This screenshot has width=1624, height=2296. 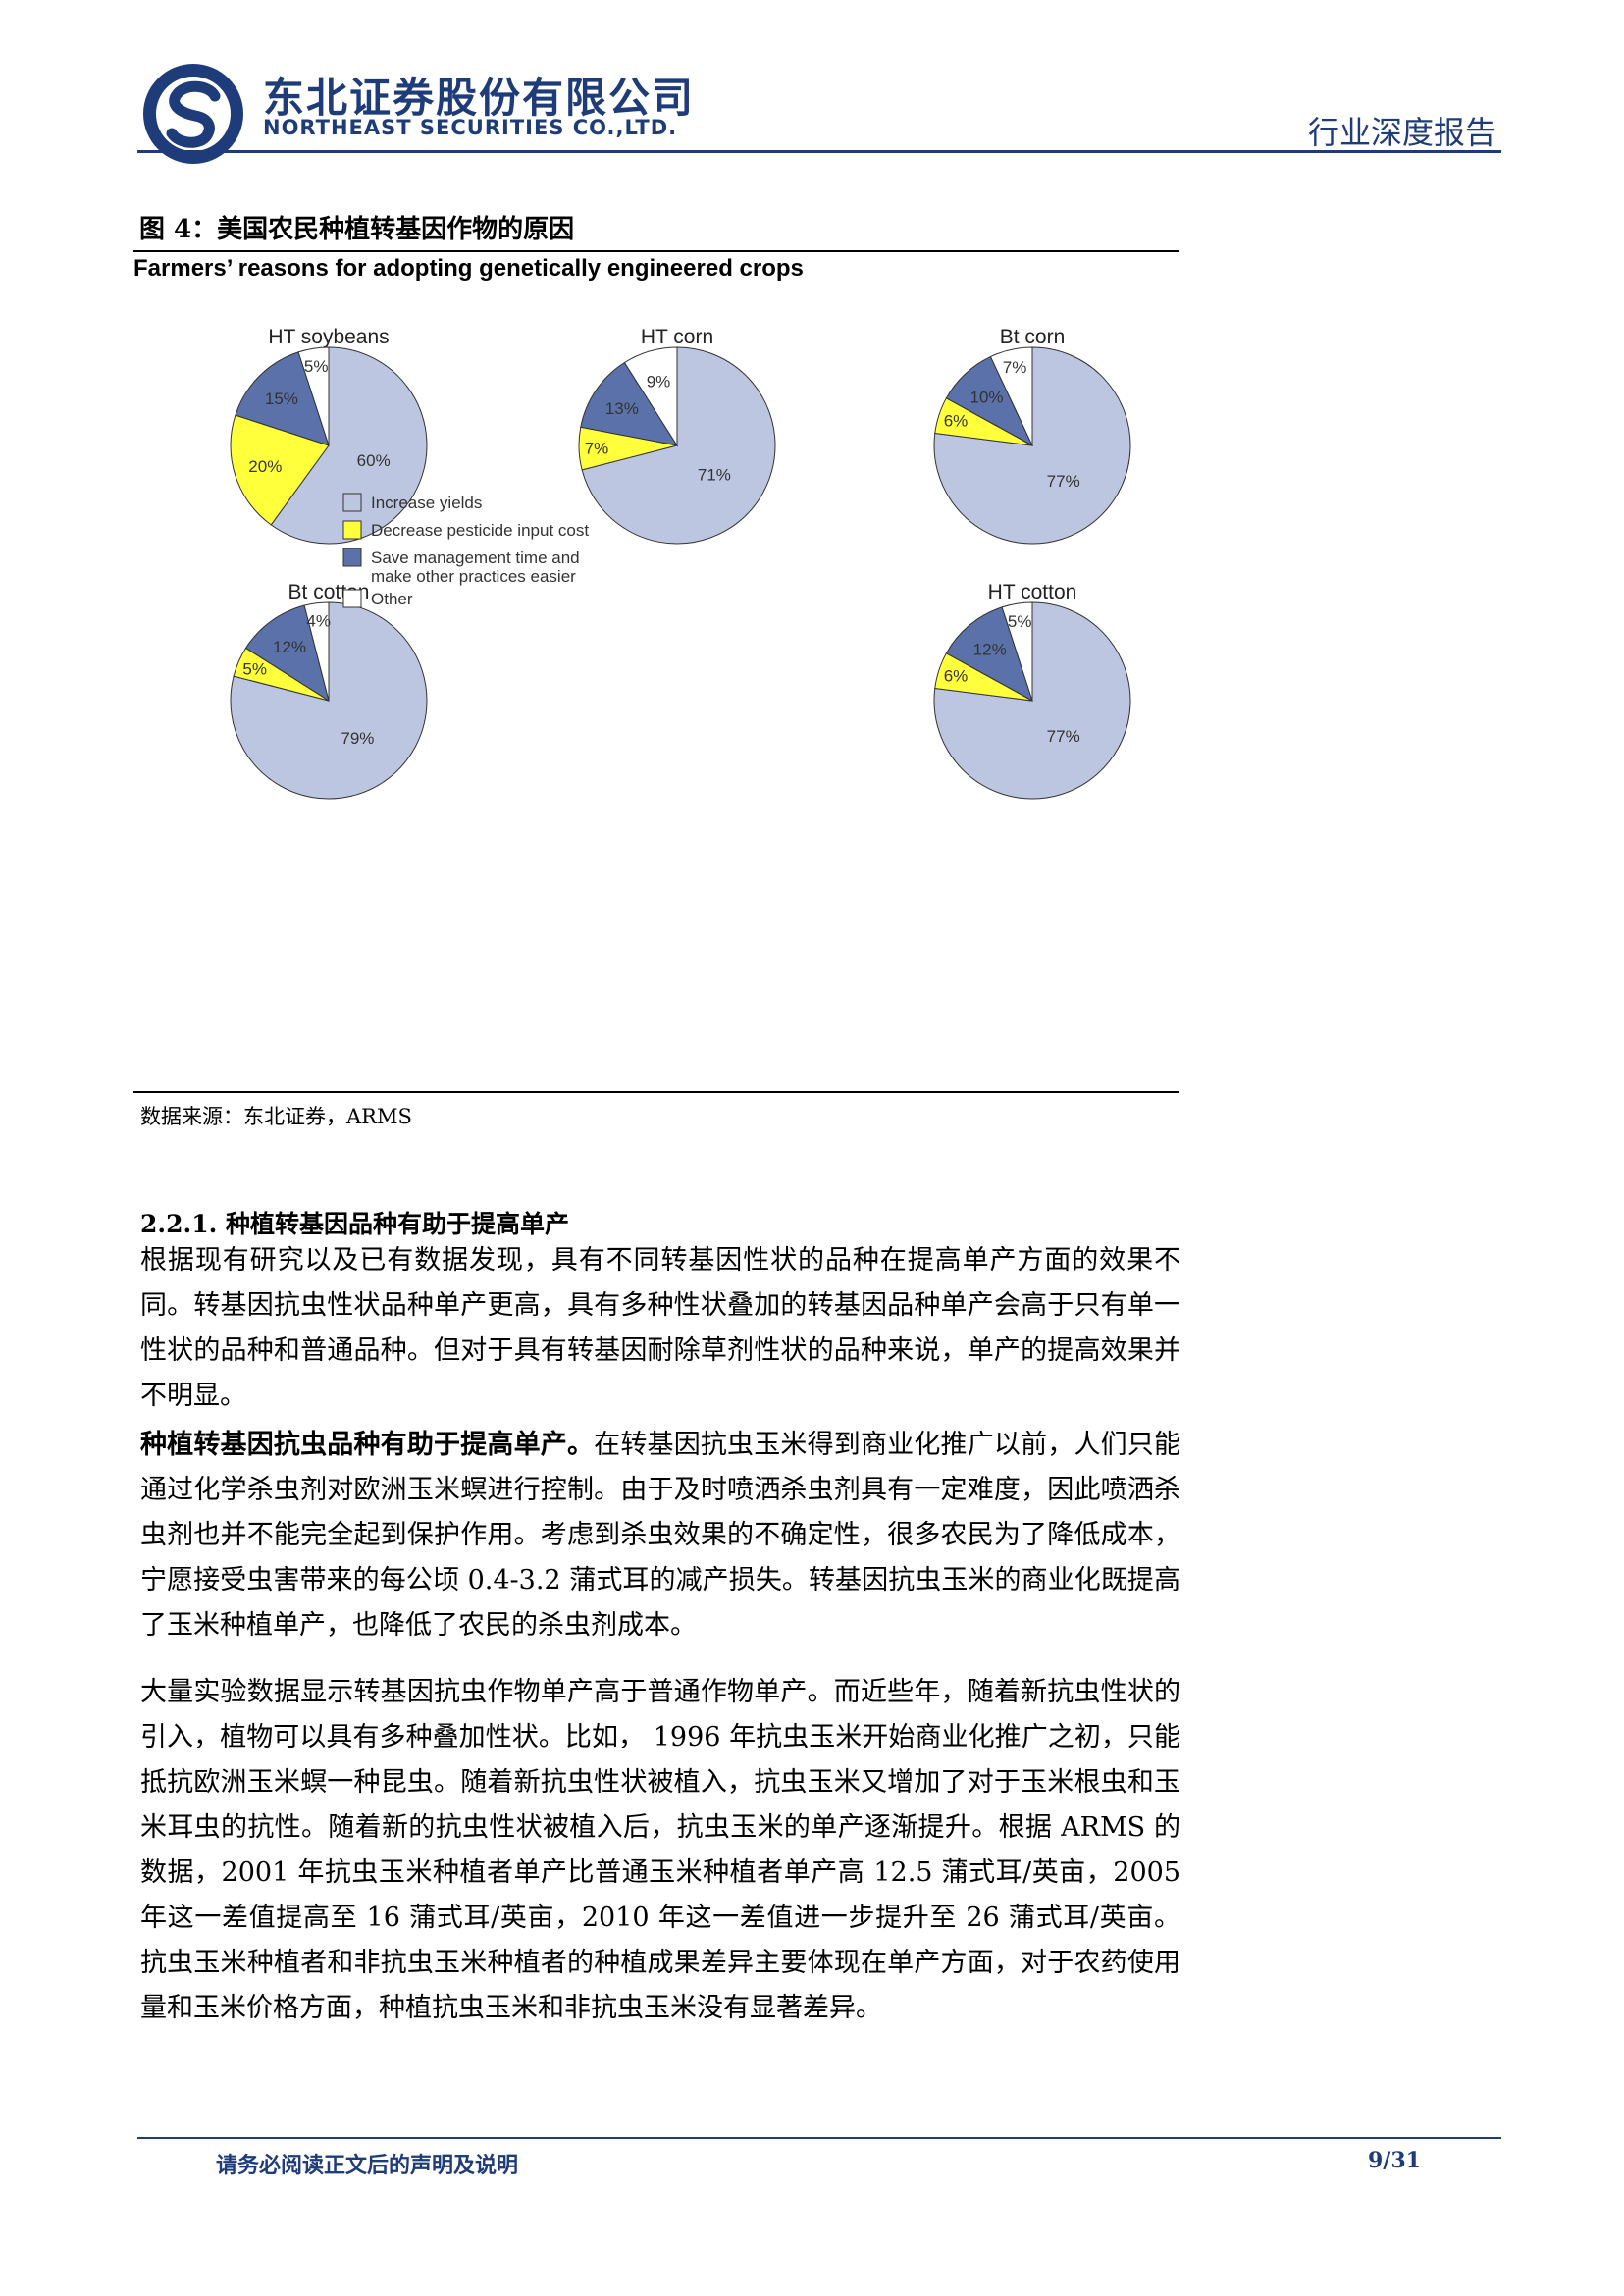 What do you see at coordinates (374, 460) in the screenshot?
I see `pie-label: 60%` at bounding box center [374, 460].